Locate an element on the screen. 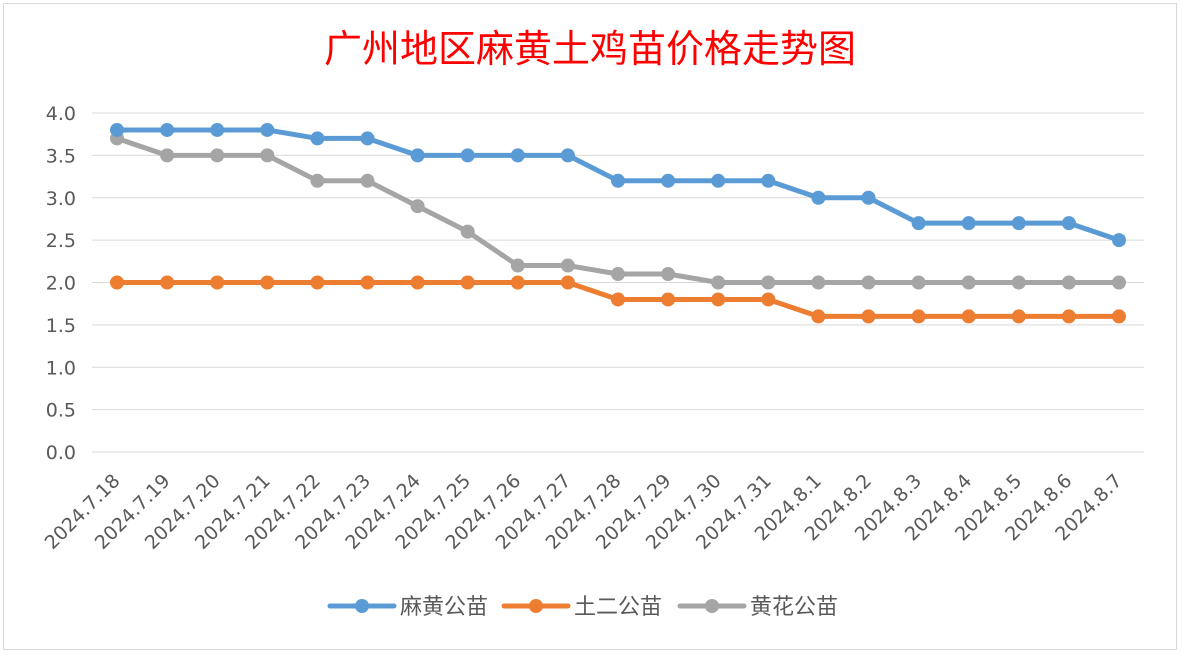  y-tick-label: 2.5 is located at coordinates (61, 241).